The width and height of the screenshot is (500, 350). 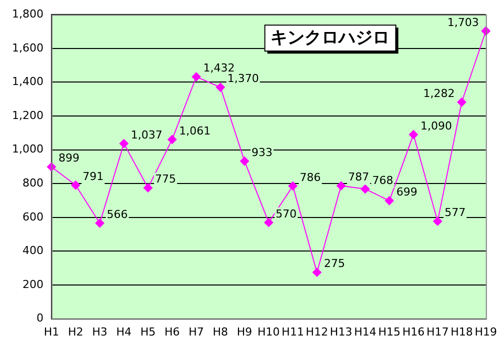 What do you see at coordinates (437, 331) in the screenshot?
I see `x-tick-label: H17` at bounding box center [437, 331].